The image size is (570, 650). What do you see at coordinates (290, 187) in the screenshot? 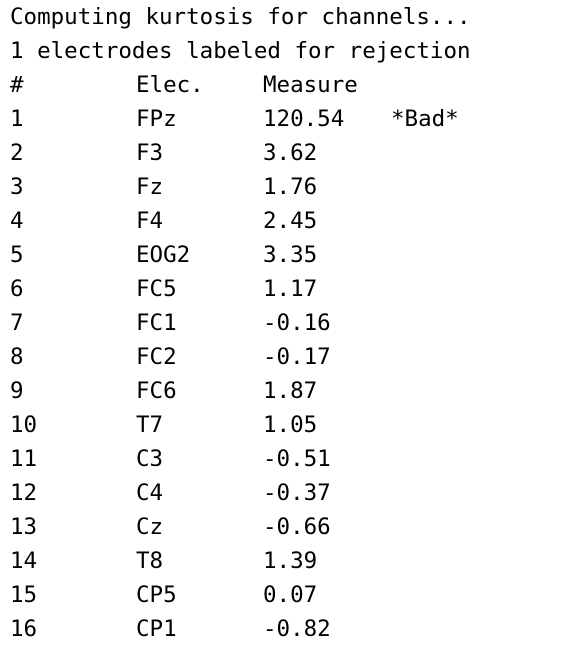
I see `row-measure: 1.76` at bounding box center [290, 187].